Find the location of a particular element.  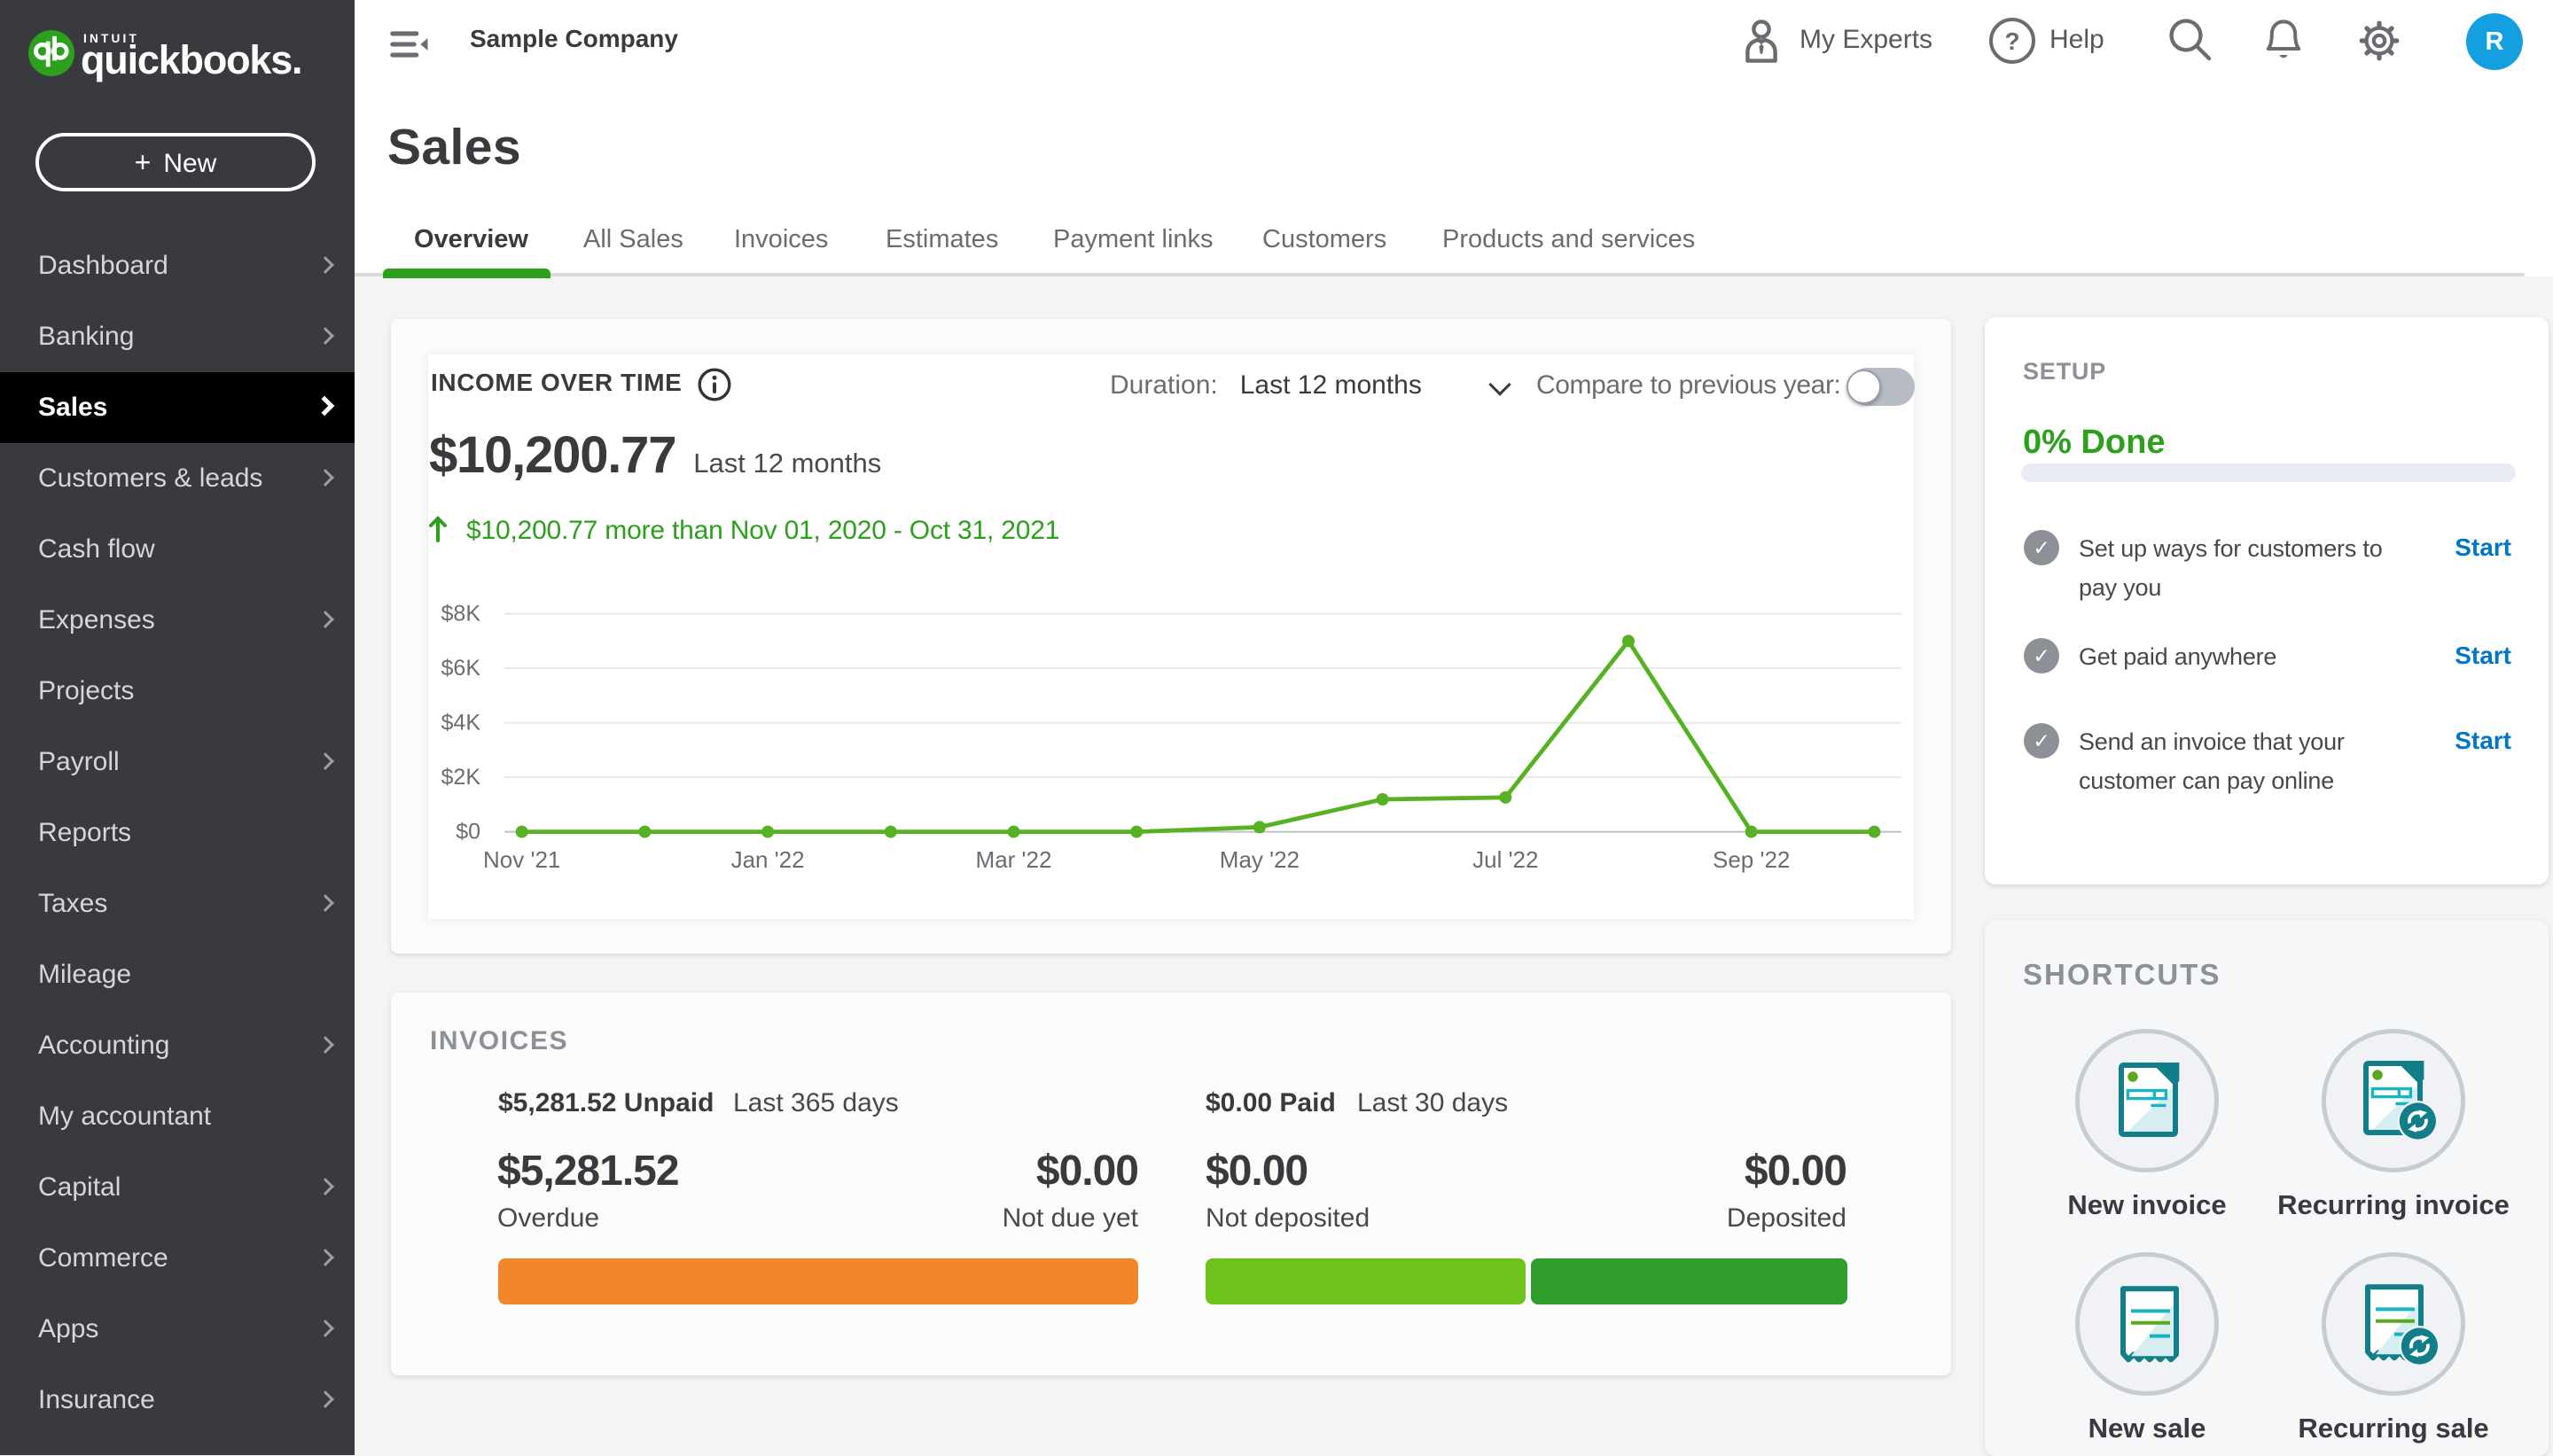

svg-text: Sep '22 is located at coordinates (1752, 859).